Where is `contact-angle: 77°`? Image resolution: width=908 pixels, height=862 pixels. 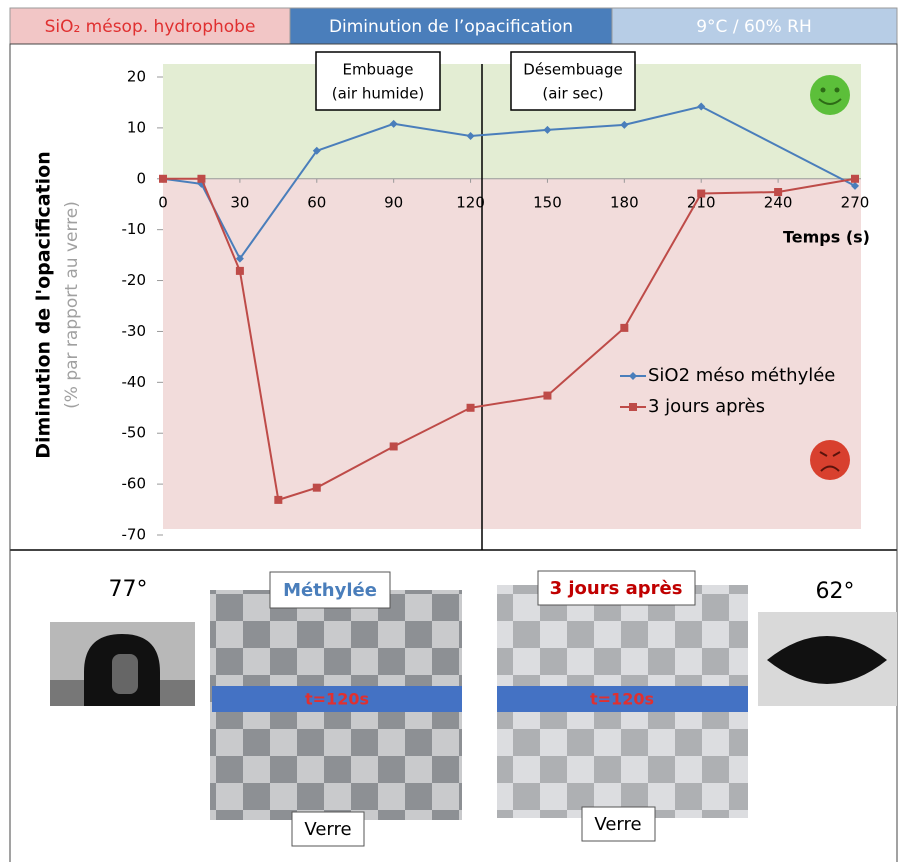 contact-angle: 77° is located at coordinates (128, 589).